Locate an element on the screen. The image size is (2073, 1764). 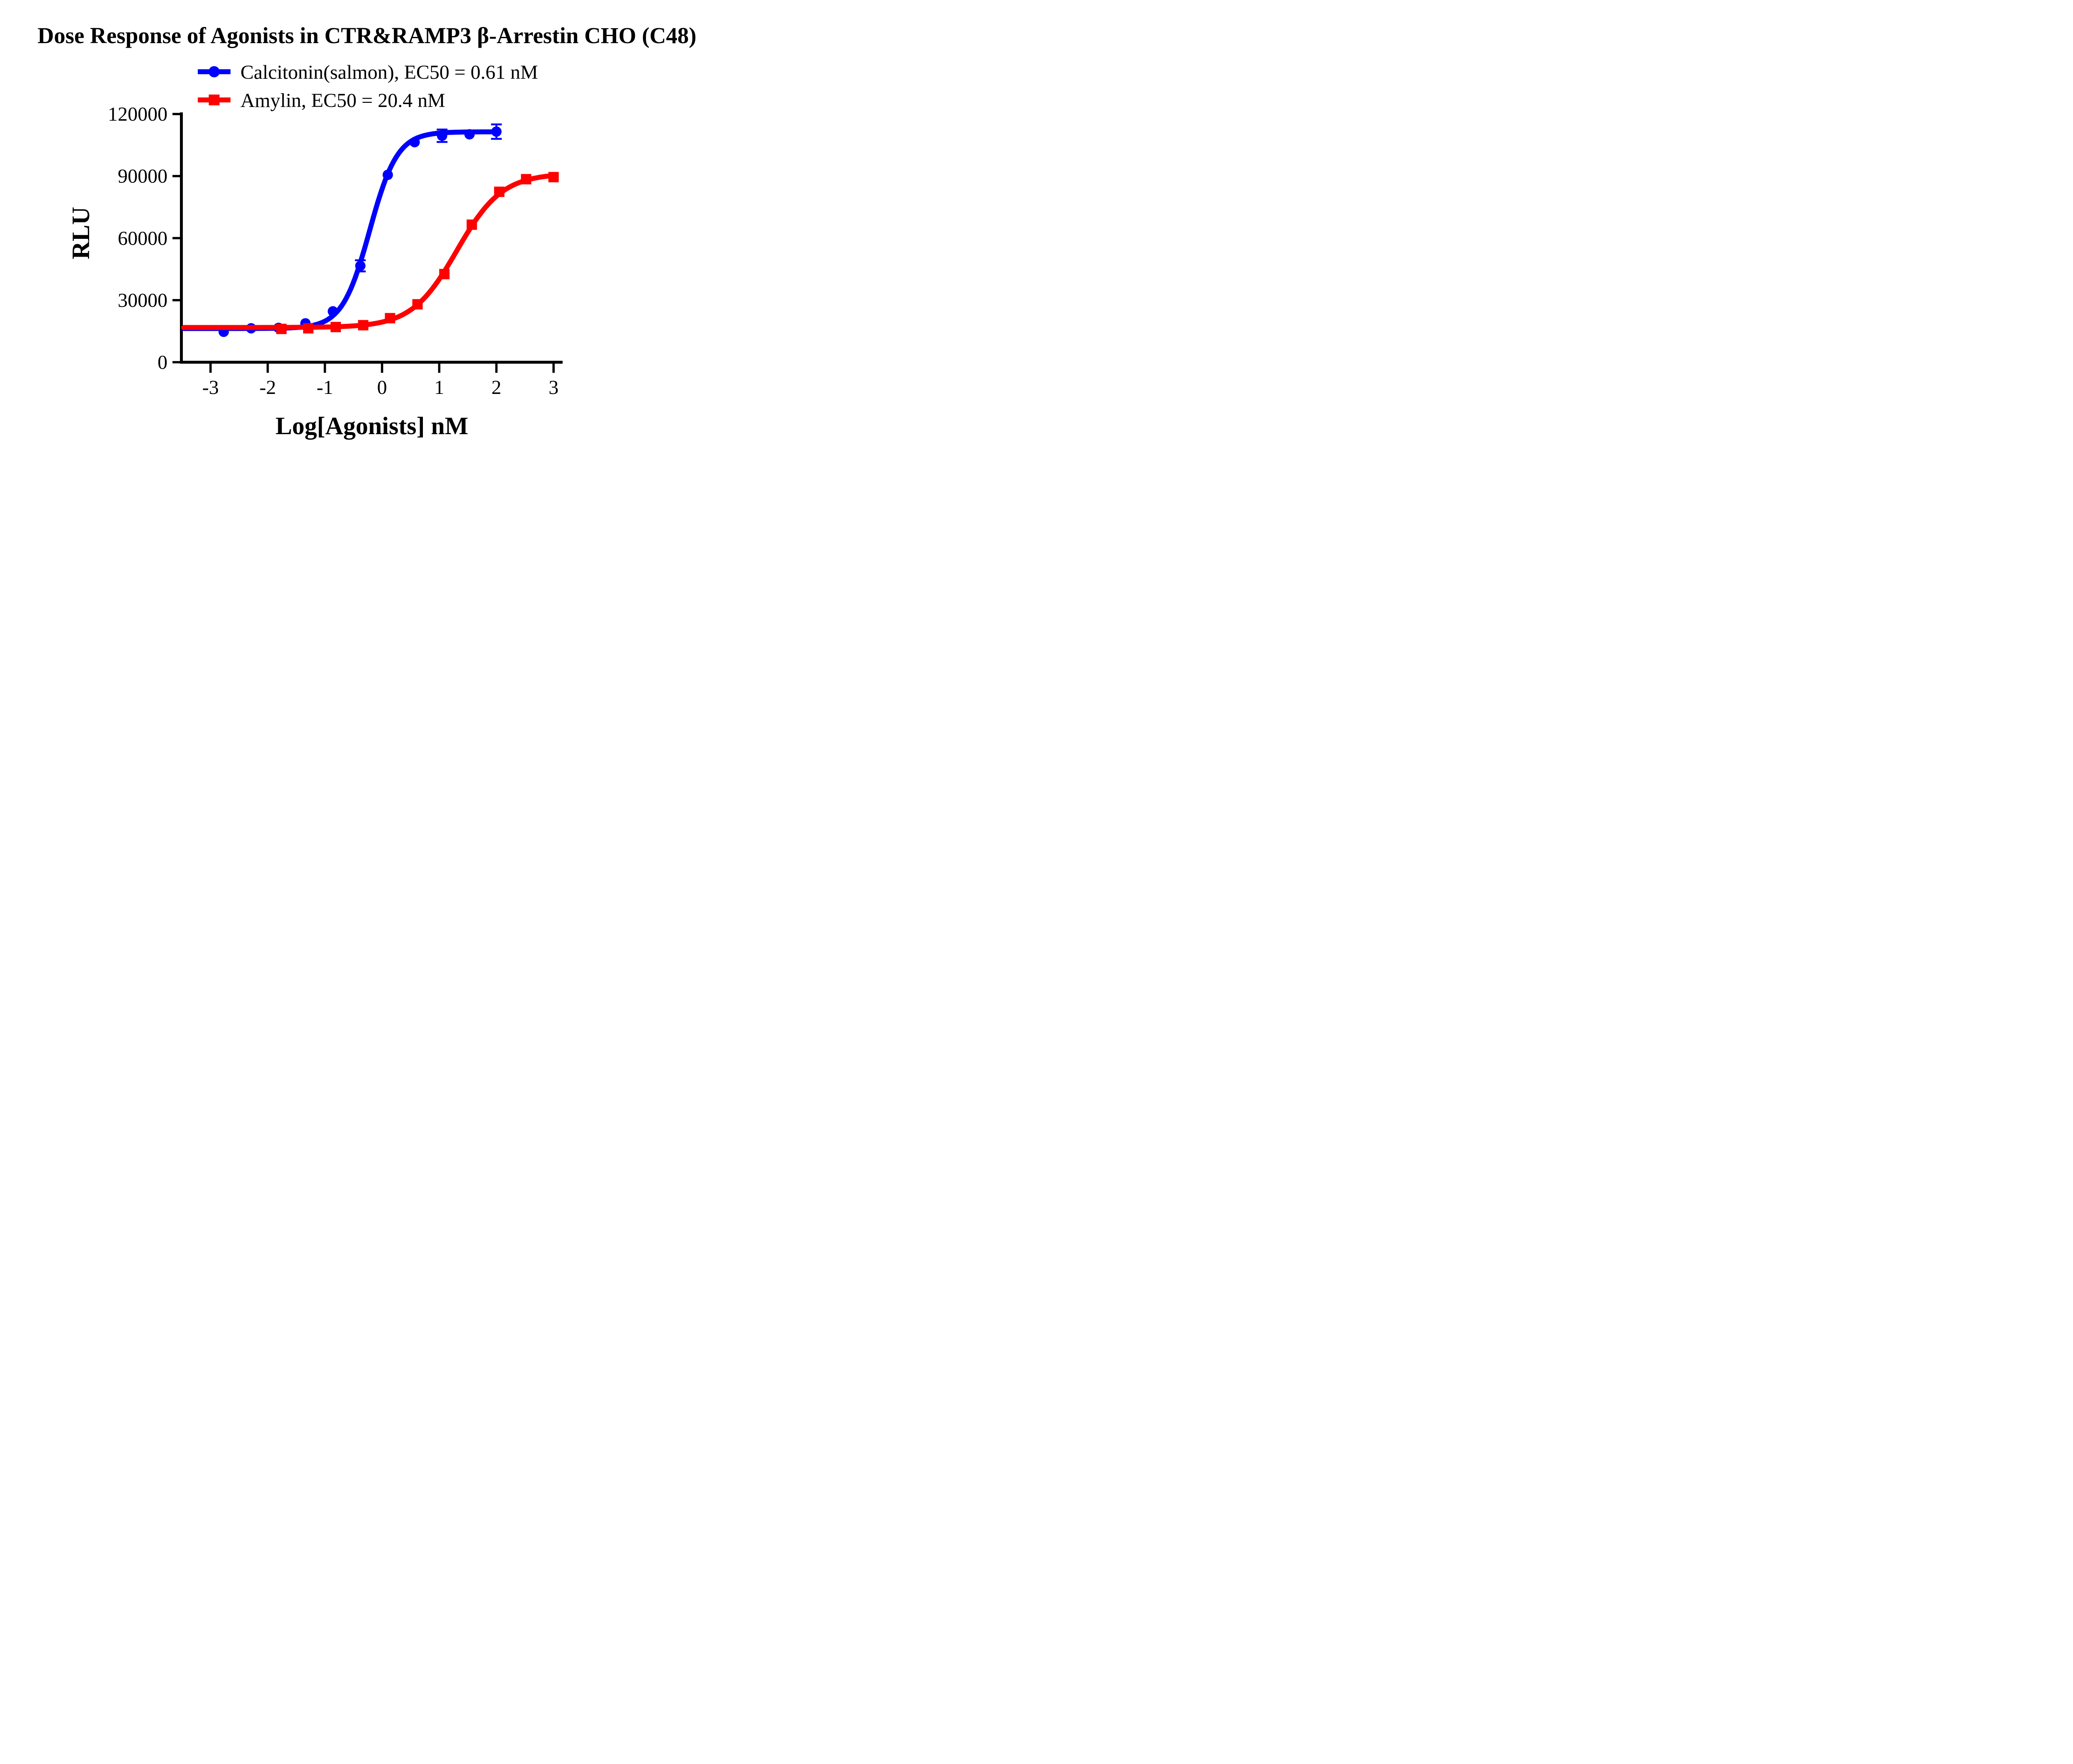
legend-item-amylin: Amylin, EC50 = 20.4 nM is located at coordinates (322, 101).